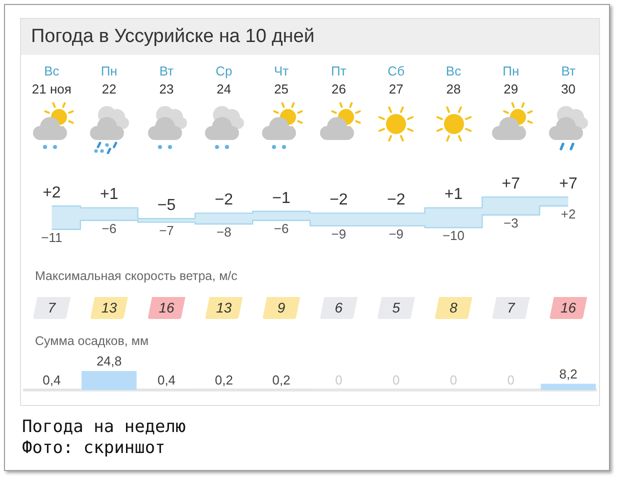 The width and height of the screenshot is (620, 485). What do you see at coordinates (568, 80) in the screenshot?
I see `x-tick-label: Вт 30` at bounding box center [568, 80].